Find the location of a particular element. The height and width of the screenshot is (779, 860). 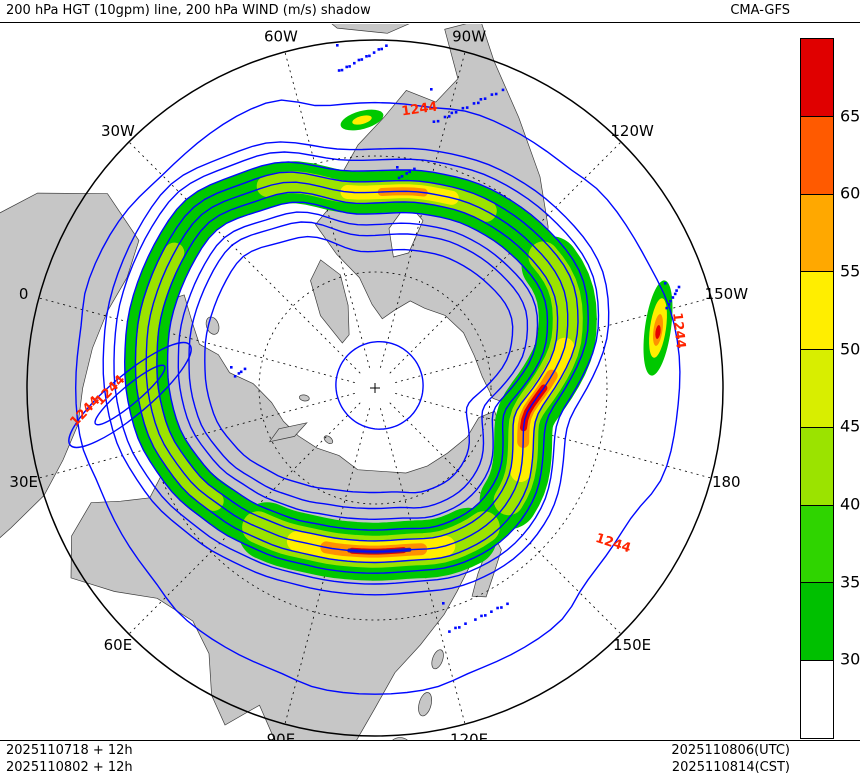

init-time-utc: 2025110718 + 12h is located at coordinates (69, 750).